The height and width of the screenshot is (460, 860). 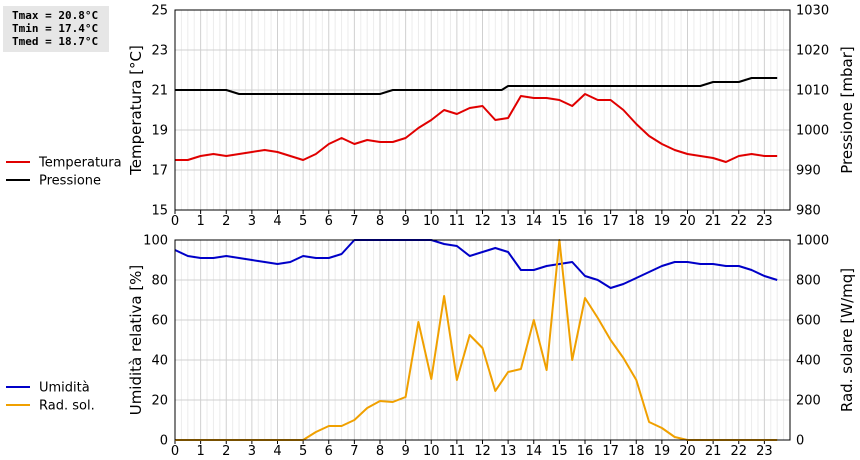 I want to click on y-right-tick-label: 1010, so click(x=812, y=91).